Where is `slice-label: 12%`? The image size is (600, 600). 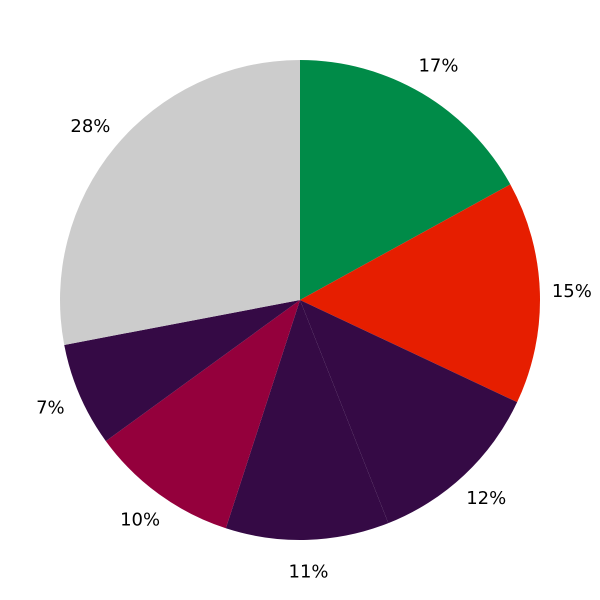 slice-label: 12% is located at coordinates (486, 498).